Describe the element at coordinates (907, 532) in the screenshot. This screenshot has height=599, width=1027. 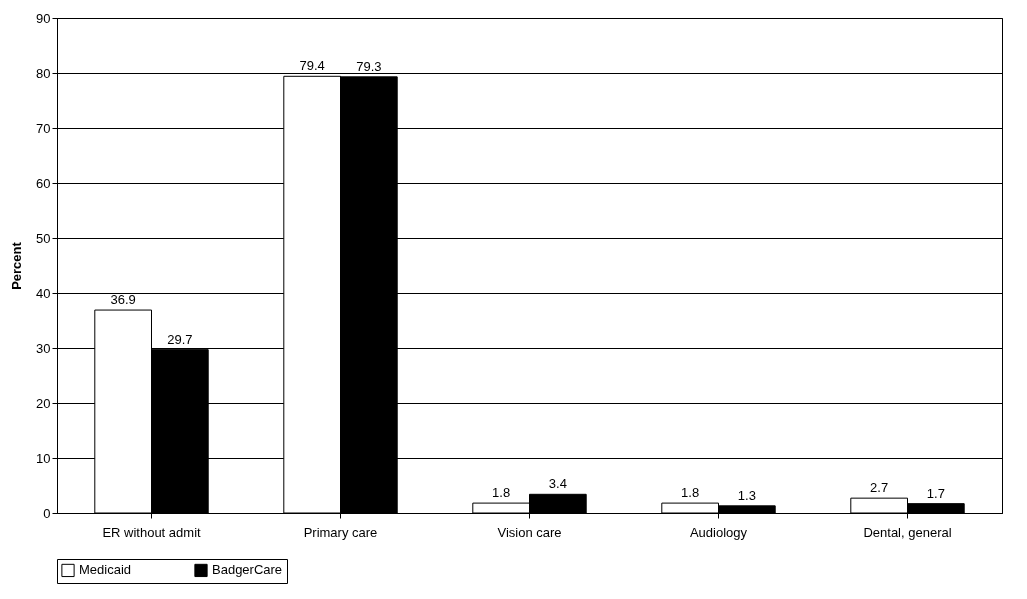
I see `x-tick-label: Dental, general` at that location.